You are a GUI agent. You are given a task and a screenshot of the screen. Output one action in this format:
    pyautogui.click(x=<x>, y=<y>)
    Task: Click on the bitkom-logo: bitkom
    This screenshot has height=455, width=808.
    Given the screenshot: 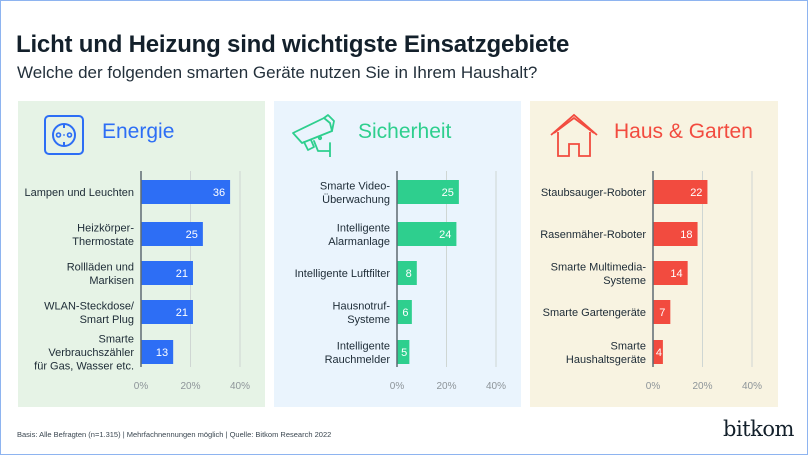 What is the action you would take?
    pyautogui.click(x=758, y=429)
    